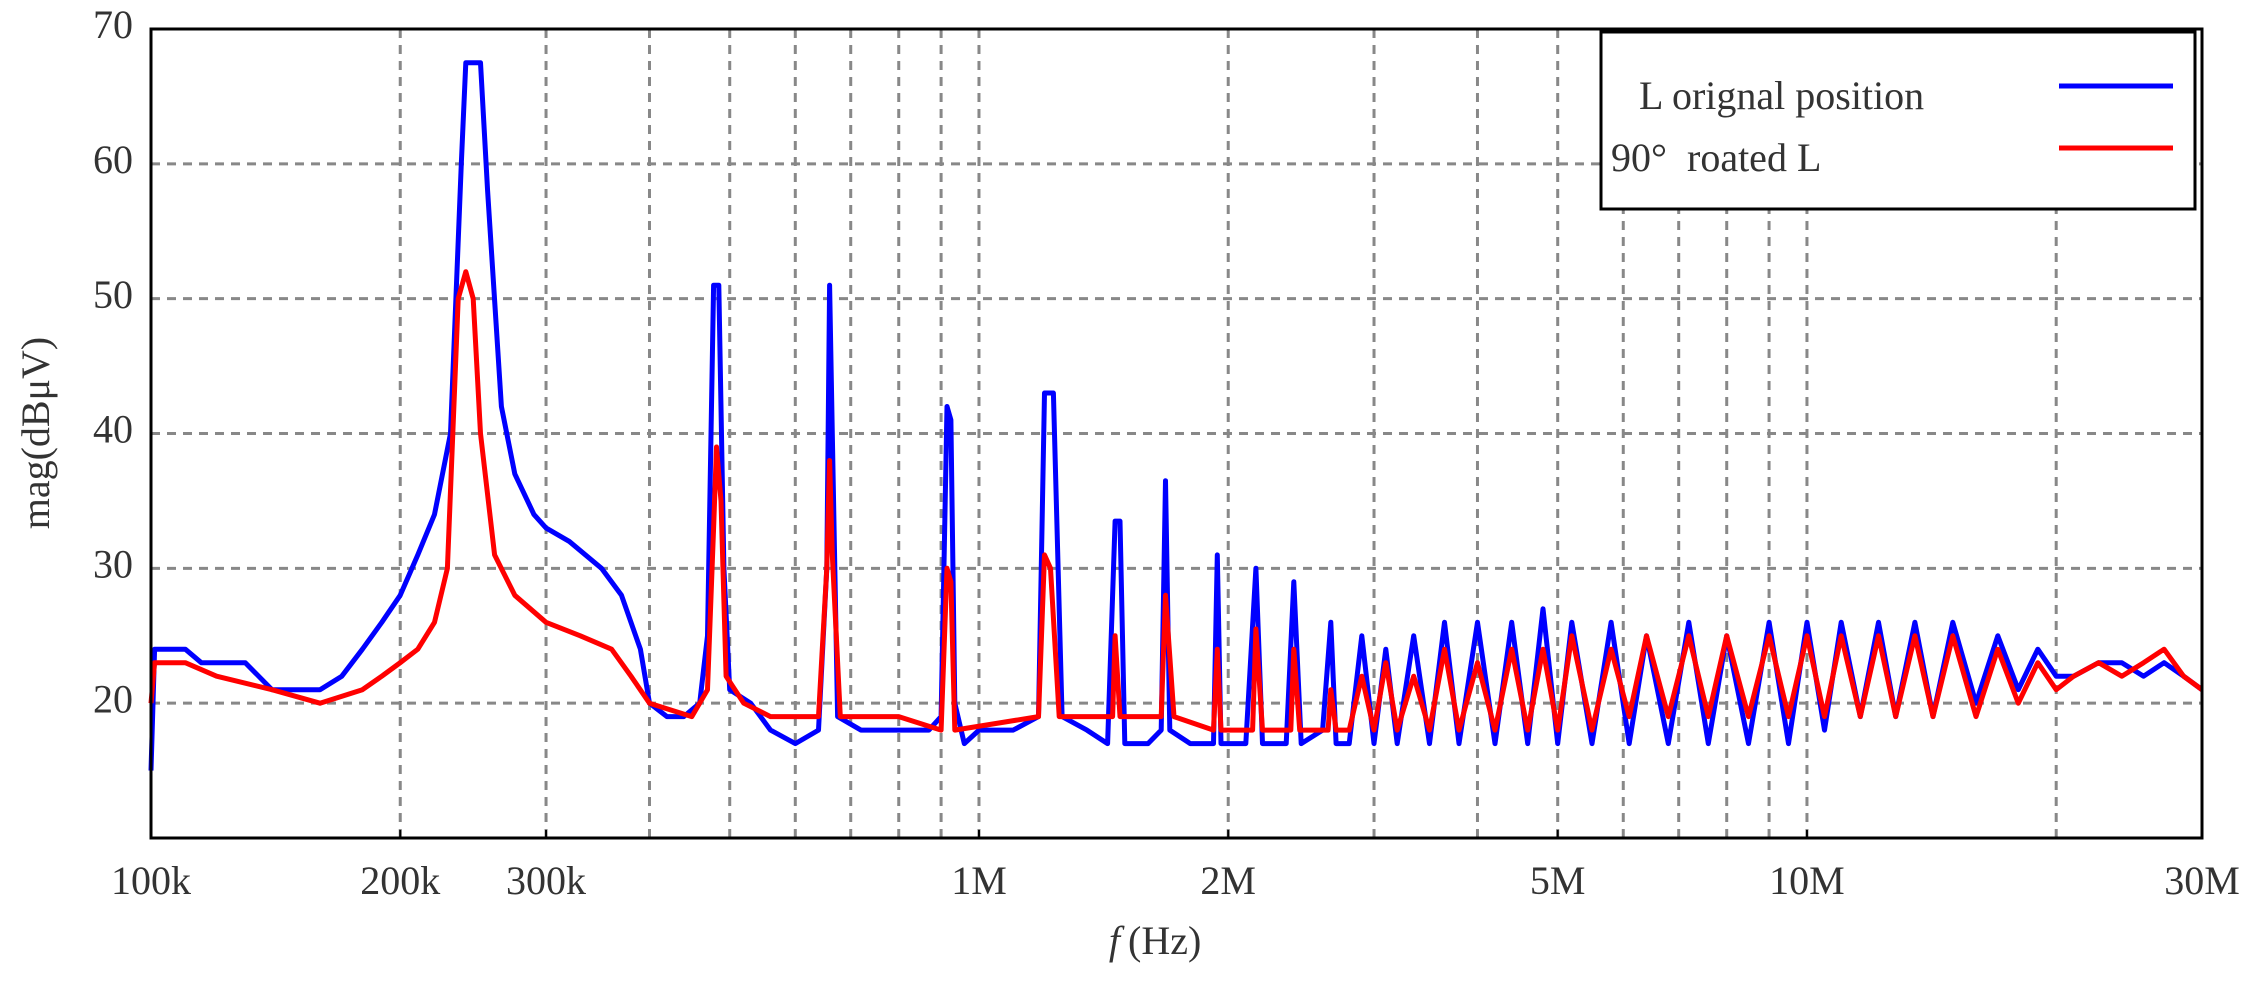  What do you see at coordinates (1558, 880) in the screenshot?
I see `x-tick-label: 5M` at bounding box center [1558, 880].